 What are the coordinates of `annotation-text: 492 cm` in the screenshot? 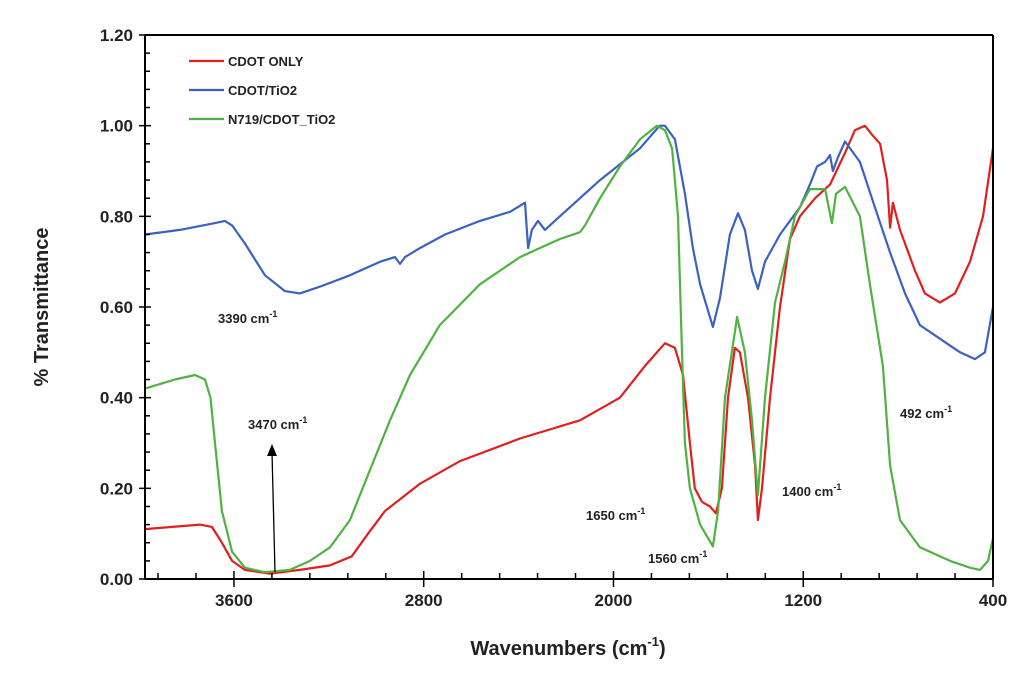 It's located at (922, 413).